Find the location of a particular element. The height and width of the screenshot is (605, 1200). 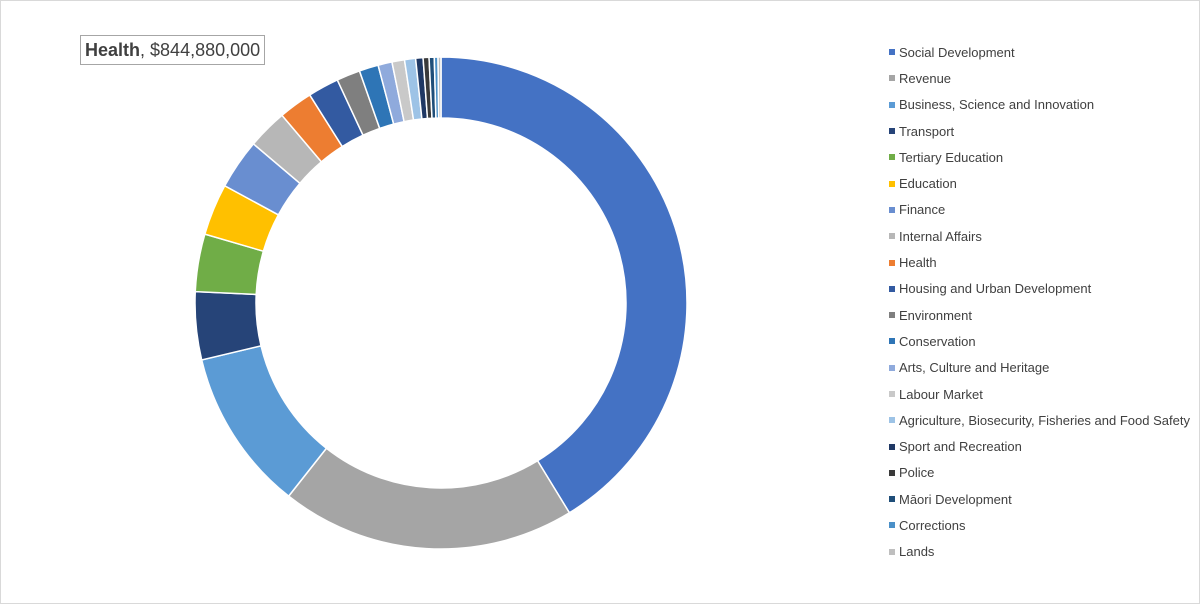

legend-label: Environment is located at coordinates (935, 315).